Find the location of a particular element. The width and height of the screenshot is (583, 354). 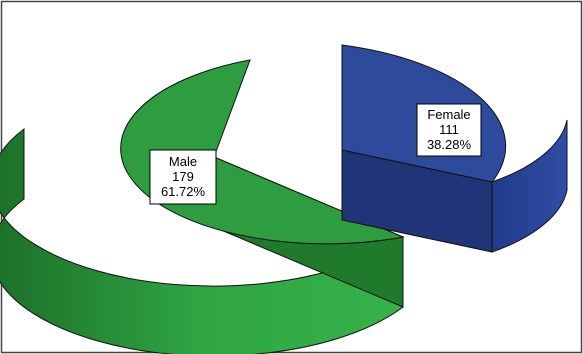

label-percent-male: 61.72% is located at coordinates (183, 191).